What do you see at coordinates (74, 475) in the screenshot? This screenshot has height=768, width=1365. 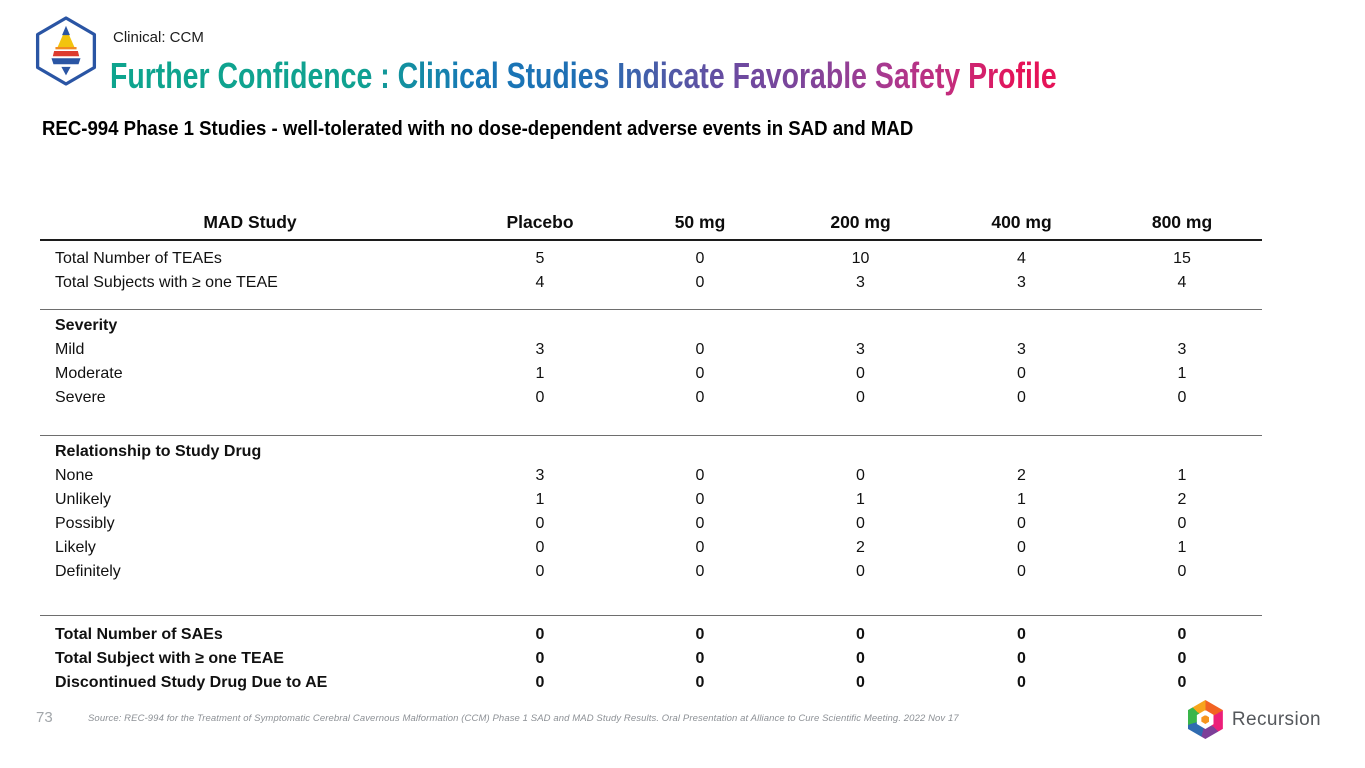 I see `row-label: None` at bounding box center [74, 475].